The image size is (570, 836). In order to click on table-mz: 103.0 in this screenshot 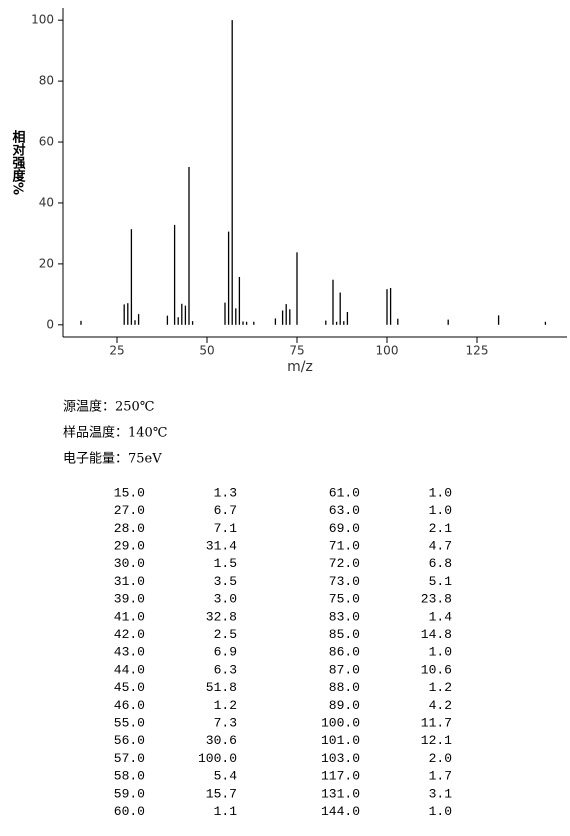, I will do `click(340, 758)`.